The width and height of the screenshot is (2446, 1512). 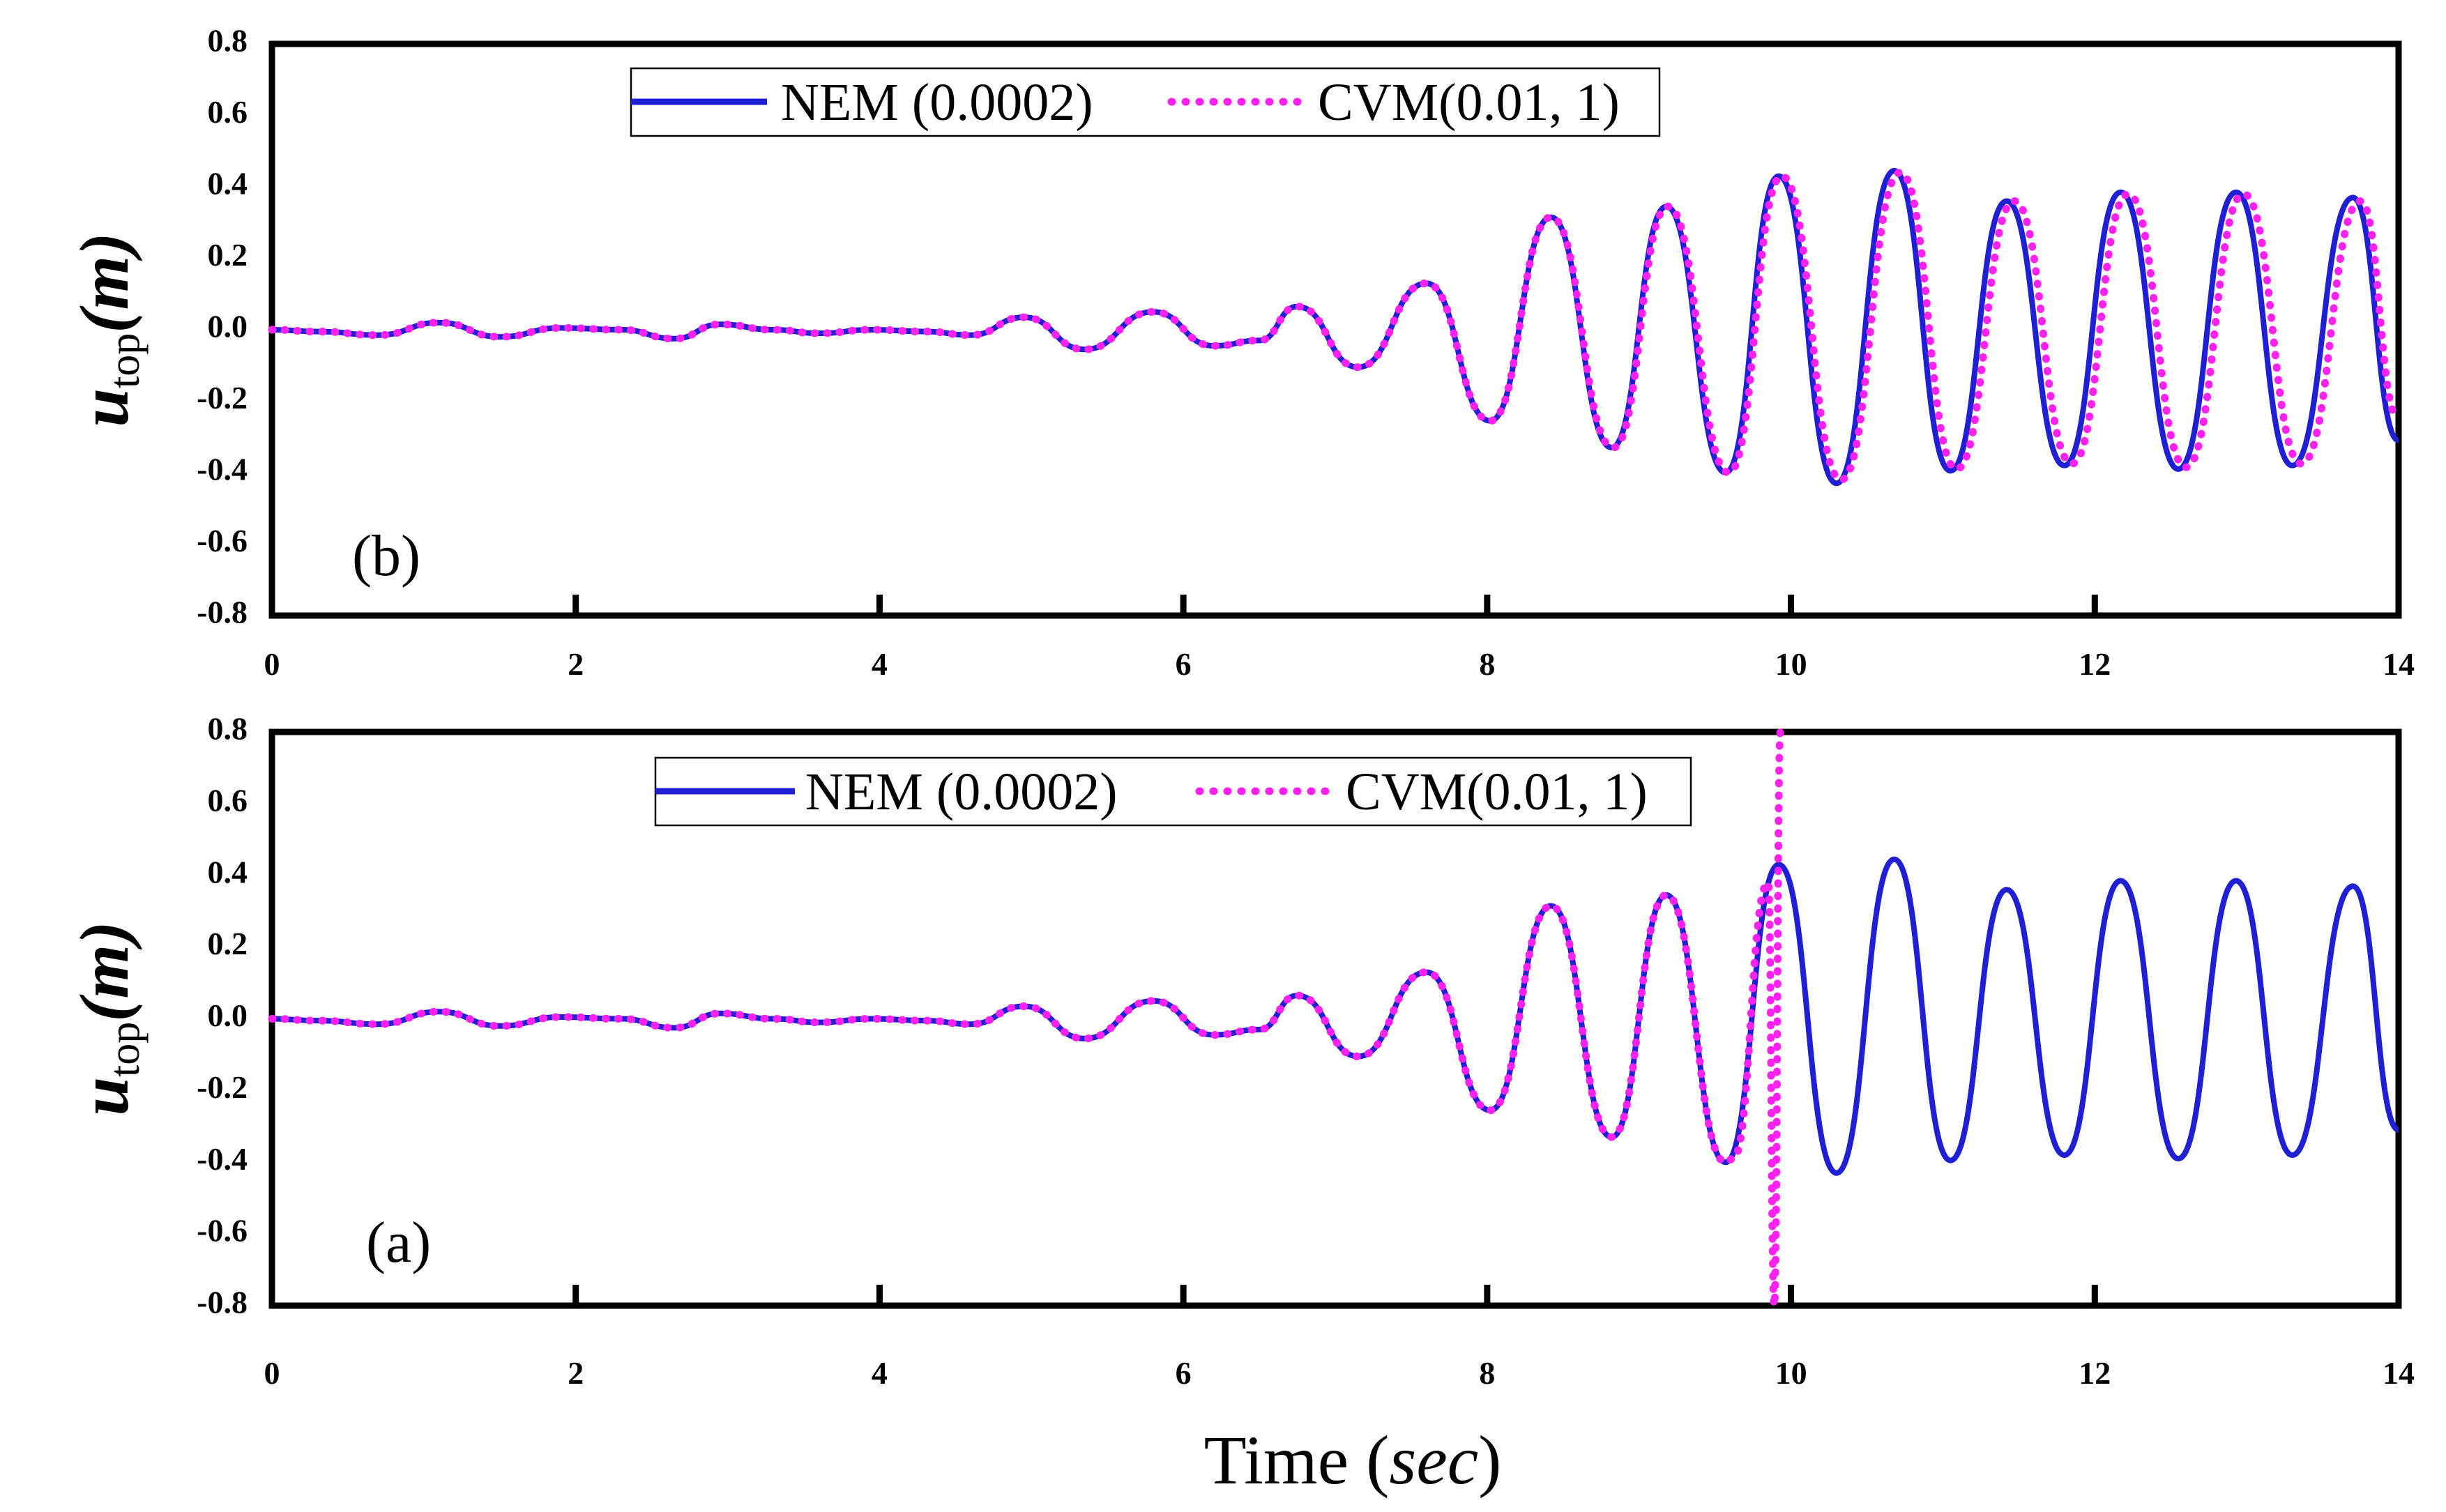 I want to click on x-axis-title-text: Time, so click(x=1276, y=1460).